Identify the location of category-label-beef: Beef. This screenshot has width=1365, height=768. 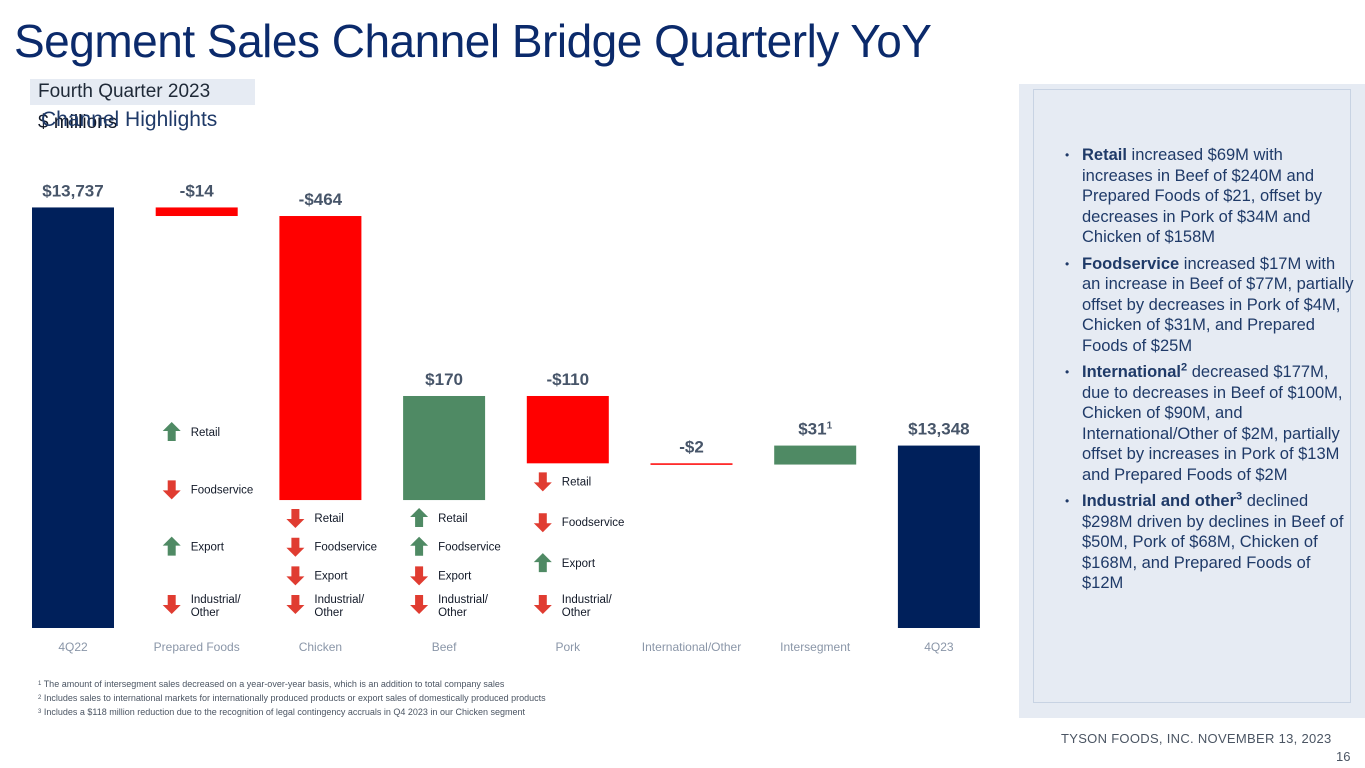
(444, 647).